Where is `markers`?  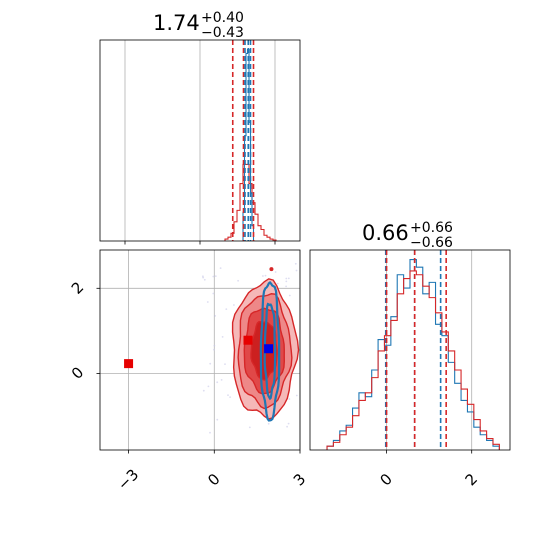 markers is located at coordinates (199, 318).